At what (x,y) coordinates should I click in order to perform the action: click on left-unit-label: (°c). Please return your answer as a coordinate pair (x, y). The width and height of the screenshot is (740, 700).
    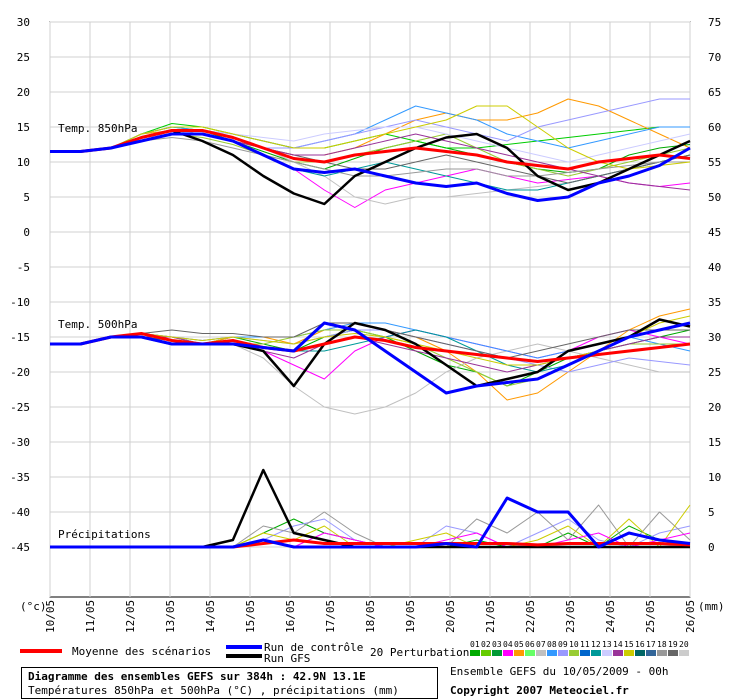
    Looking at the image, I should click on (33, 606).